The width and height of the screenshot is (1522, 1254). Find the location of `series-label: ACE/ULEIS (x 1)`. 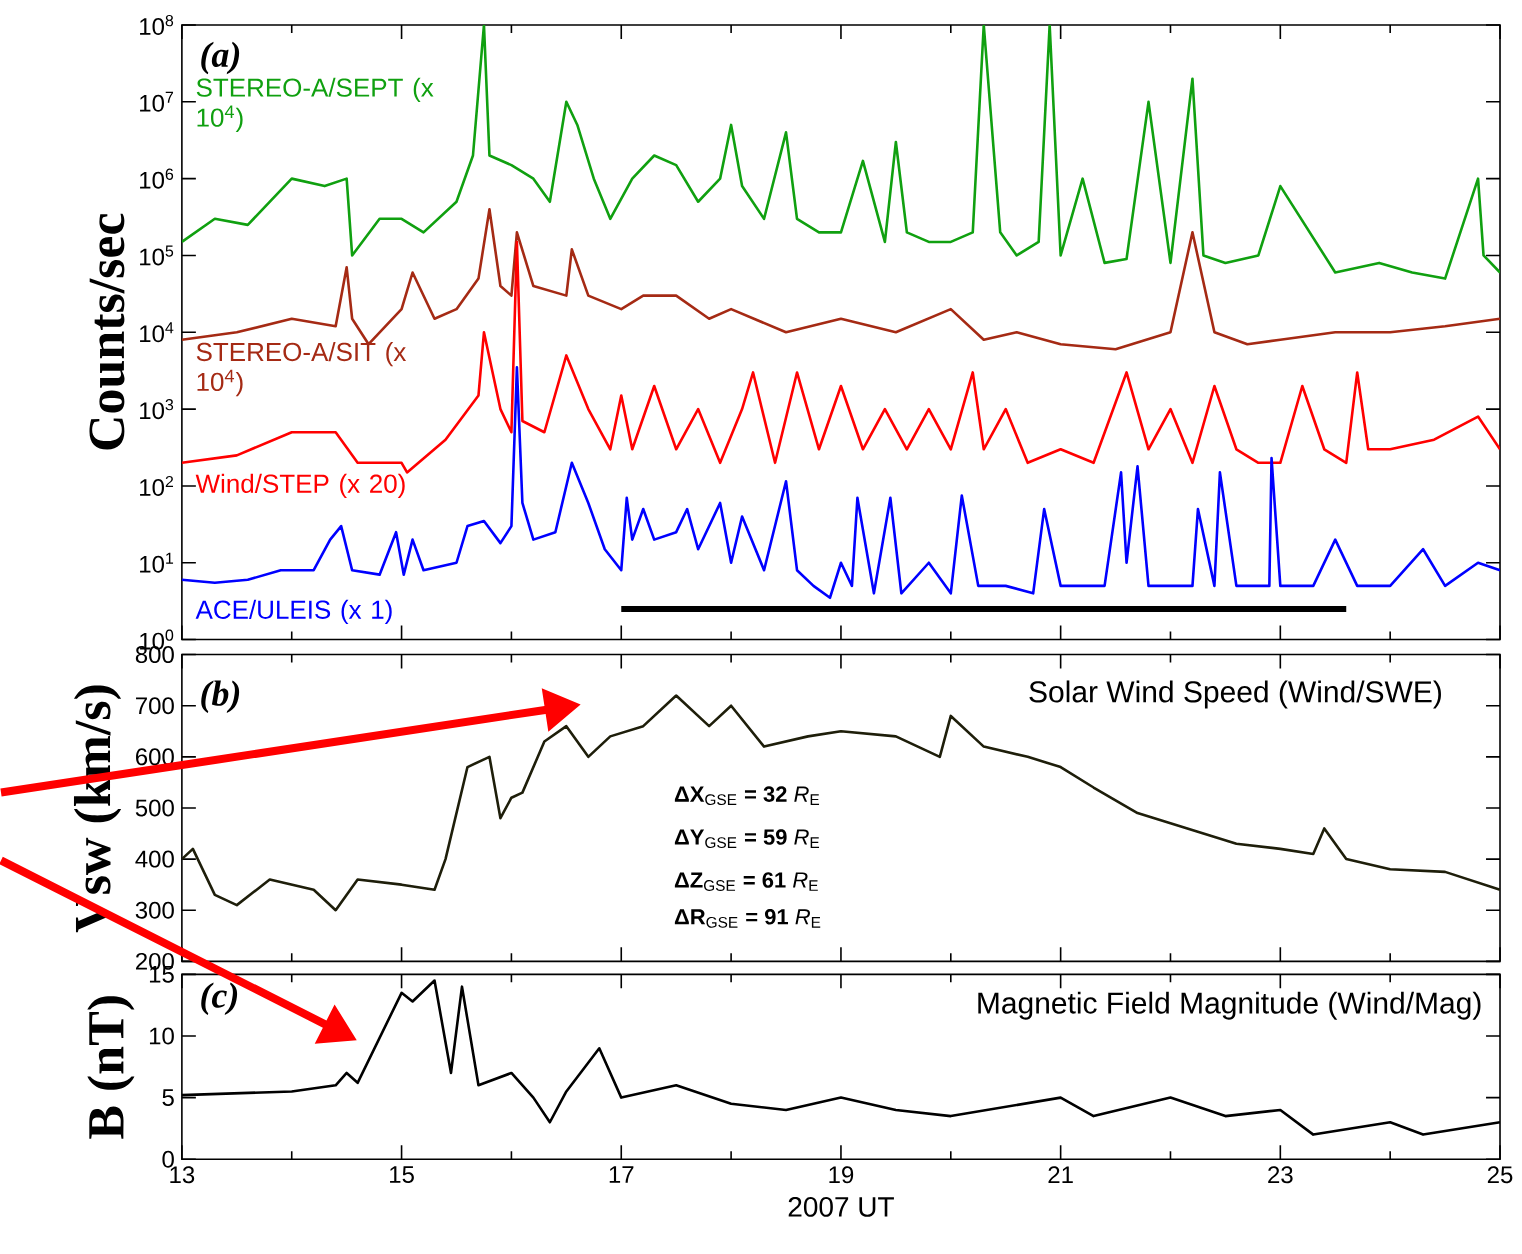

series-label: ACE/ULEIS (x 1) is located at coordinates (293, 611).